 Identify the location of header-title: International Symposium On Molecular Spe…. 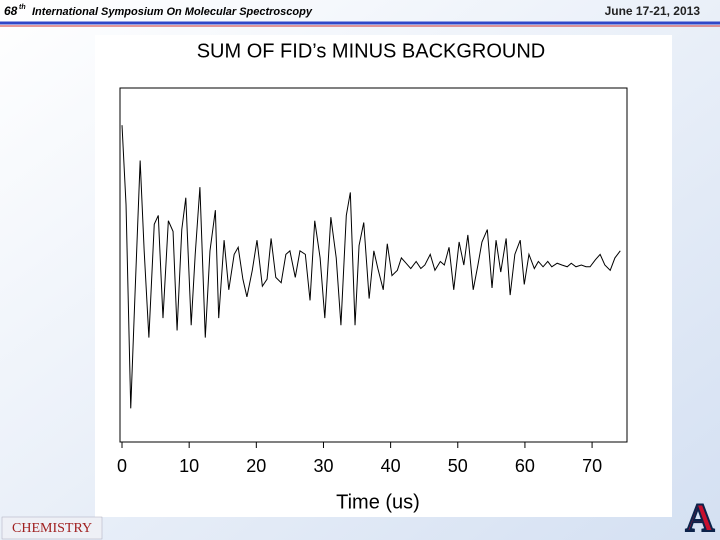
(172, 12).